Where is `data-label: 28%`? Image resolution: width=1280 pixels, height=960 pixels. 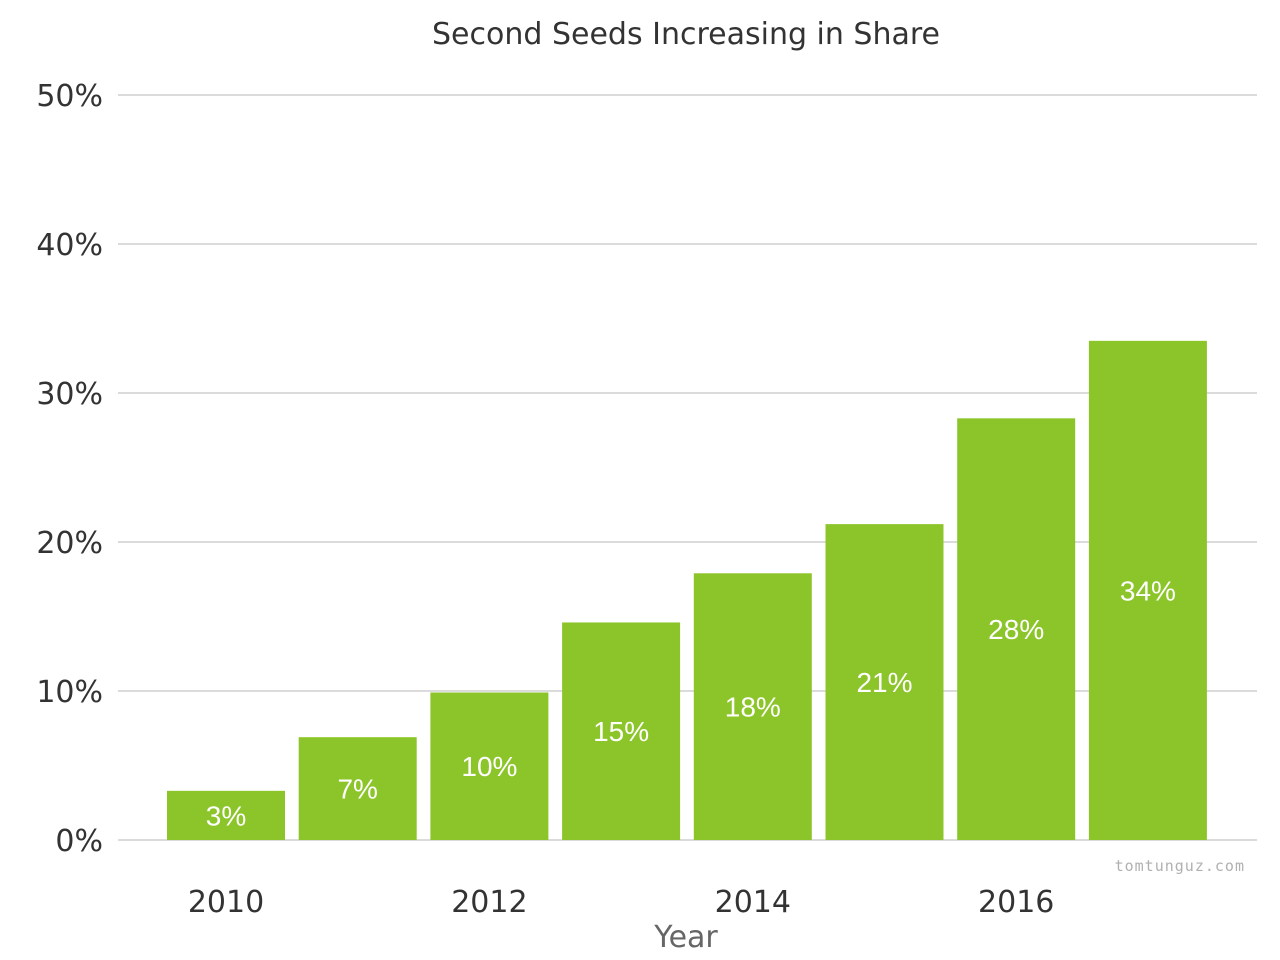 data-label: 28% is located at coordinates (1016, 629).